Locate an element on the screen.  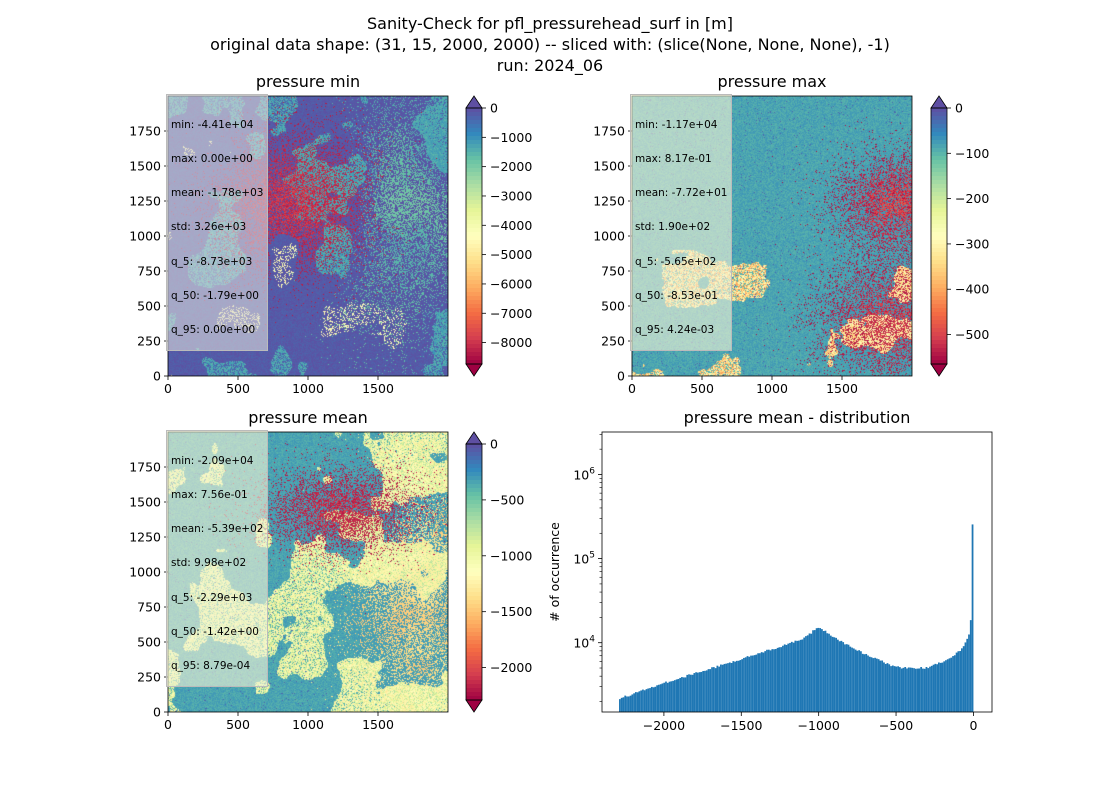
stat-q50: q_50: -8.53e-01 is located at coordinates (676, 295).